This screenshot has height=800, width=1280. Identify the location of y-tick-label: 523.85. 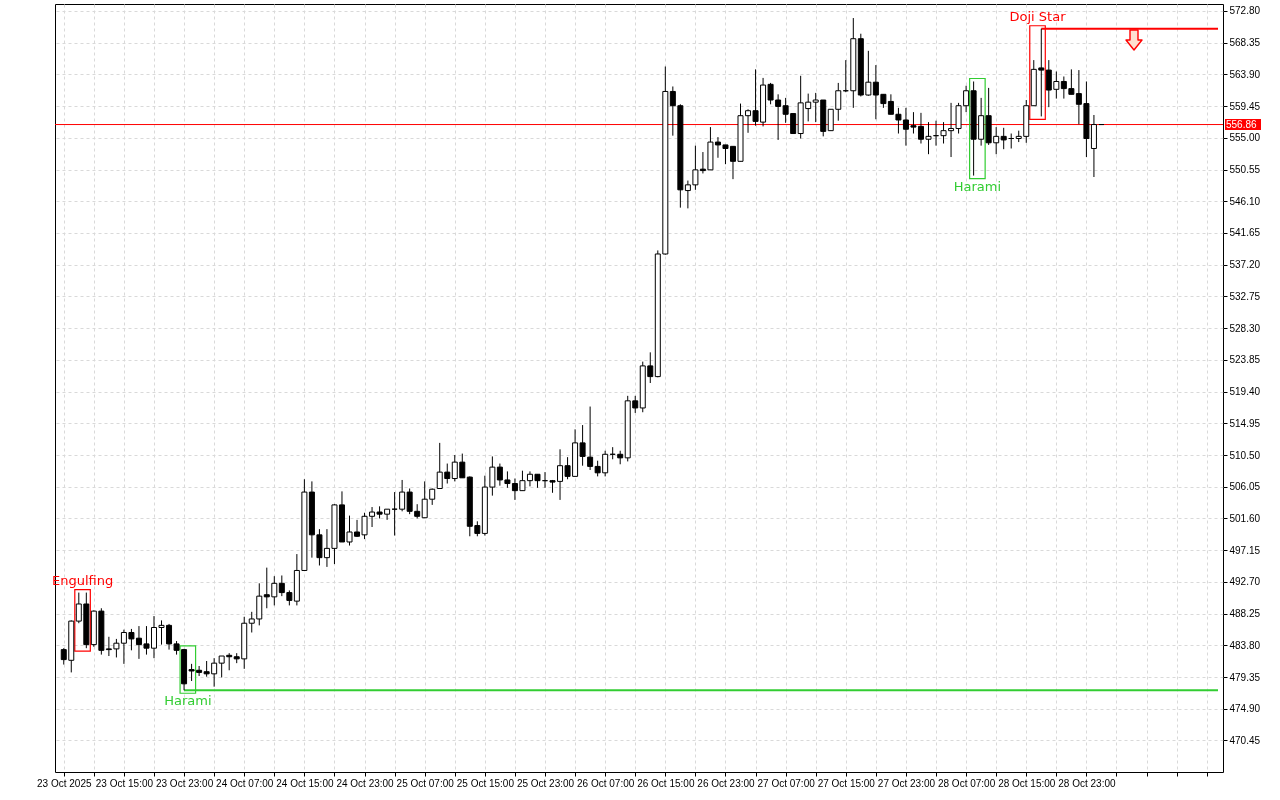
(1245, 360).